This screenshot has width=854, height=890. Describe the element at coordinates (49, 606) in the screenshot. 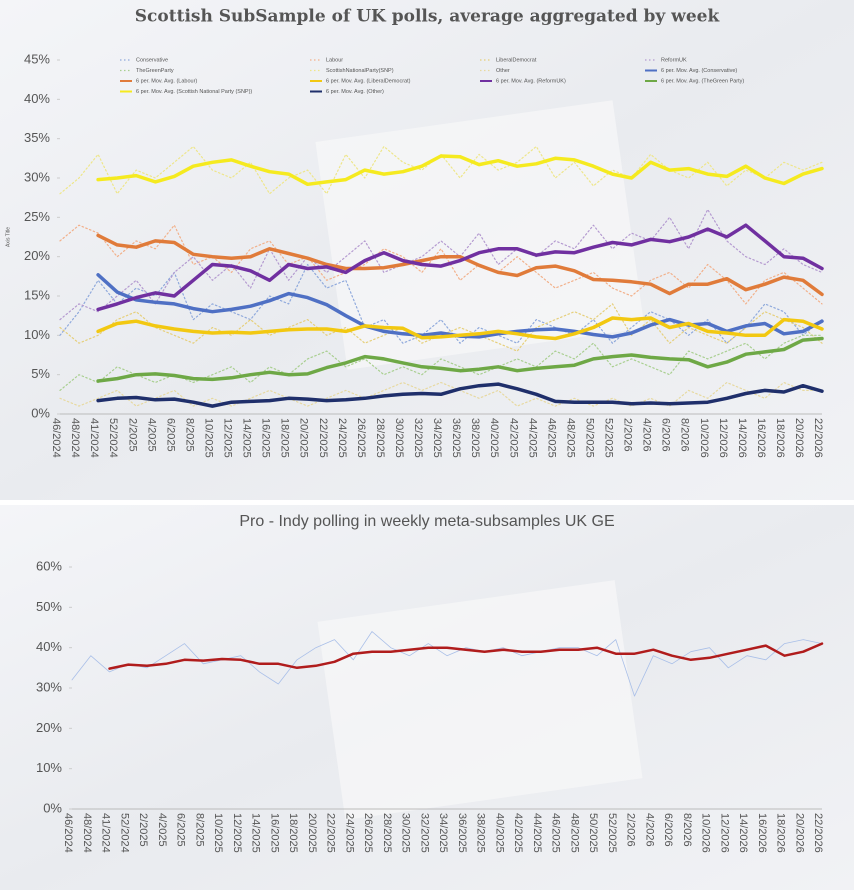

I see `y-tick-label: 50%` at that location.